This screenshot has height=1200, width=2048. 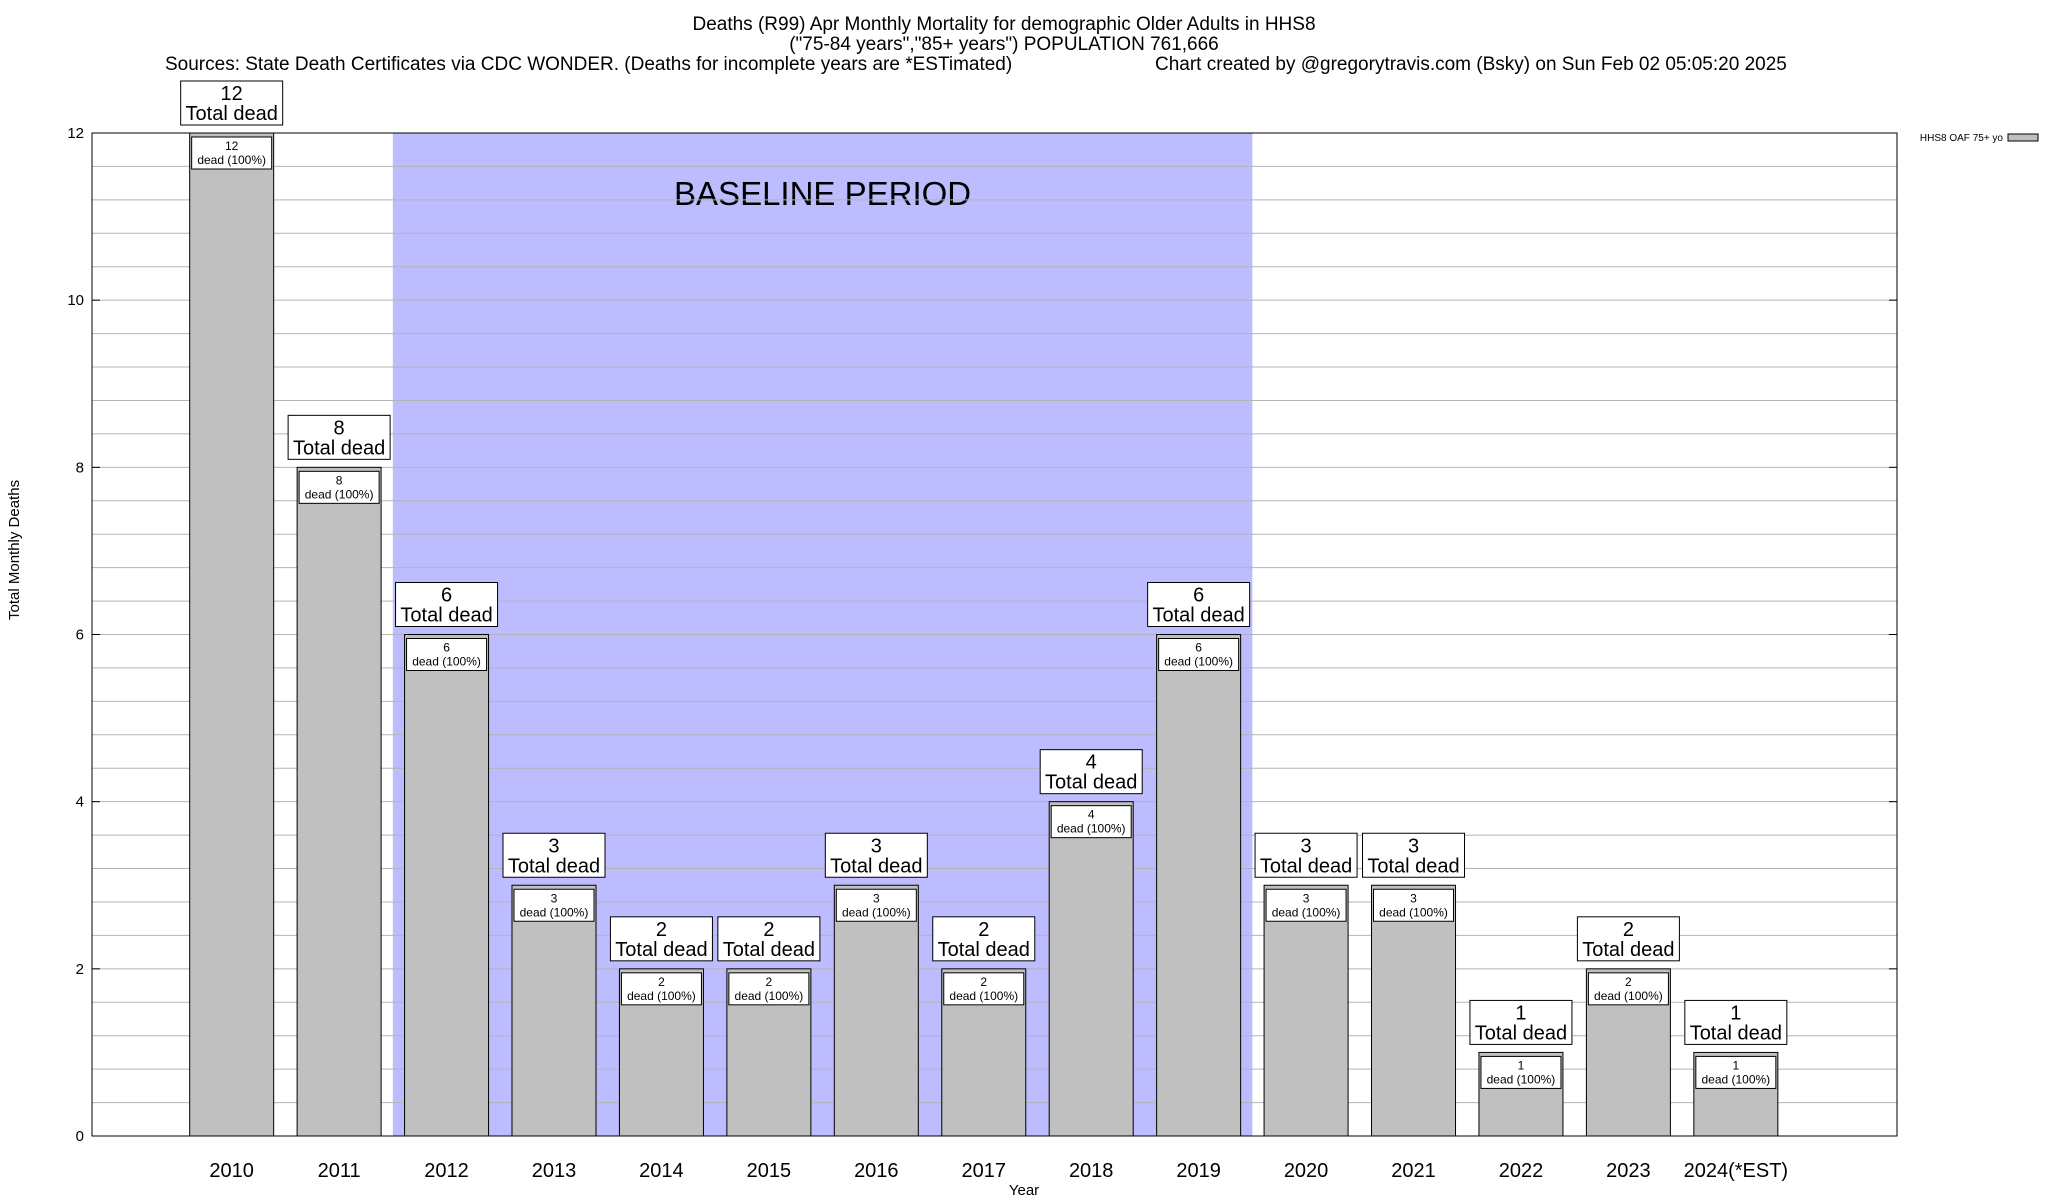 What do you see at coordinates (75, 133) in the screenshot?
I see `y-tick-label: 12` at bounding box center [75, 133].